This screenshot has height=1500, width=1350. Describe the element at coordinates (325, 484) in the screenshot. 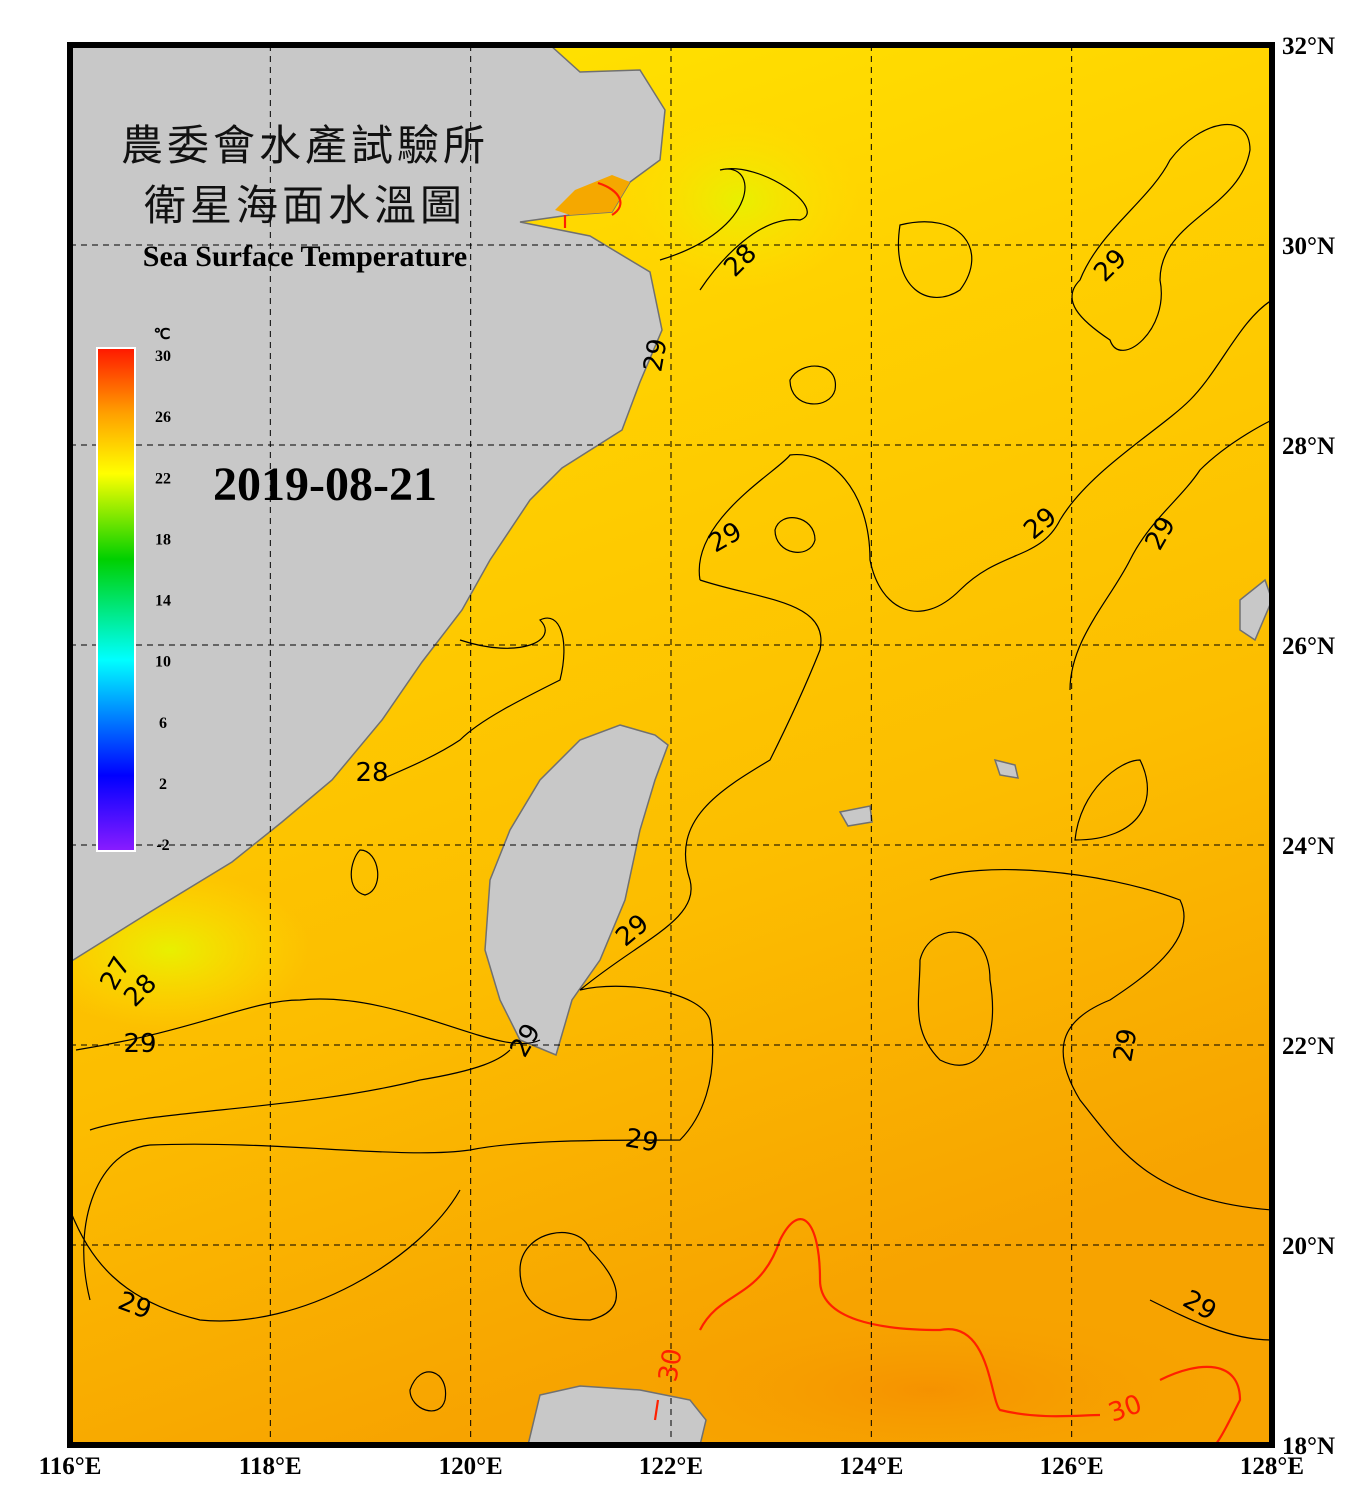

I see `date: 2019-08-21` at that location.